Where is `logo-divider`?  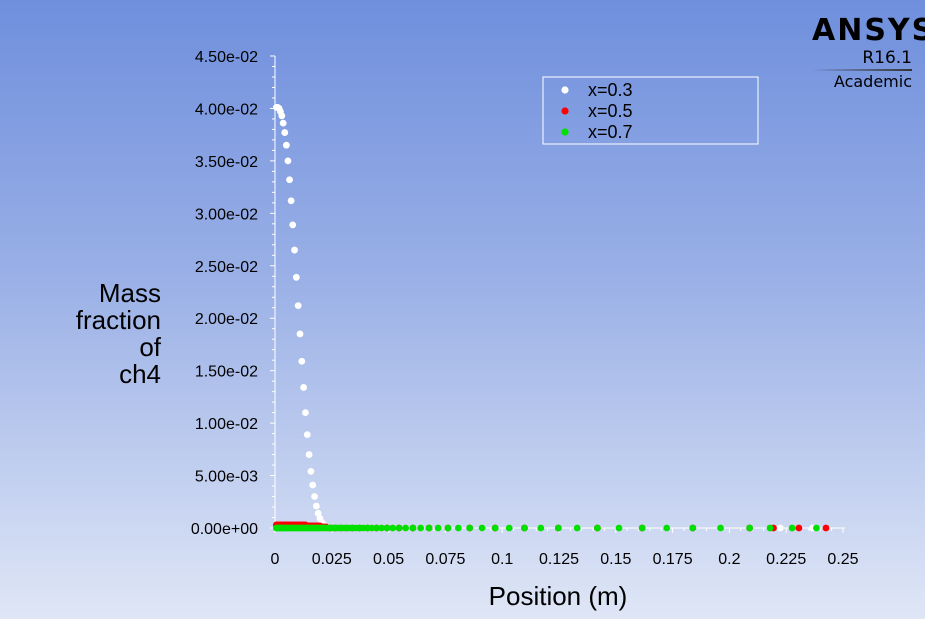 logo-divider is located at coordinates (862, 70).